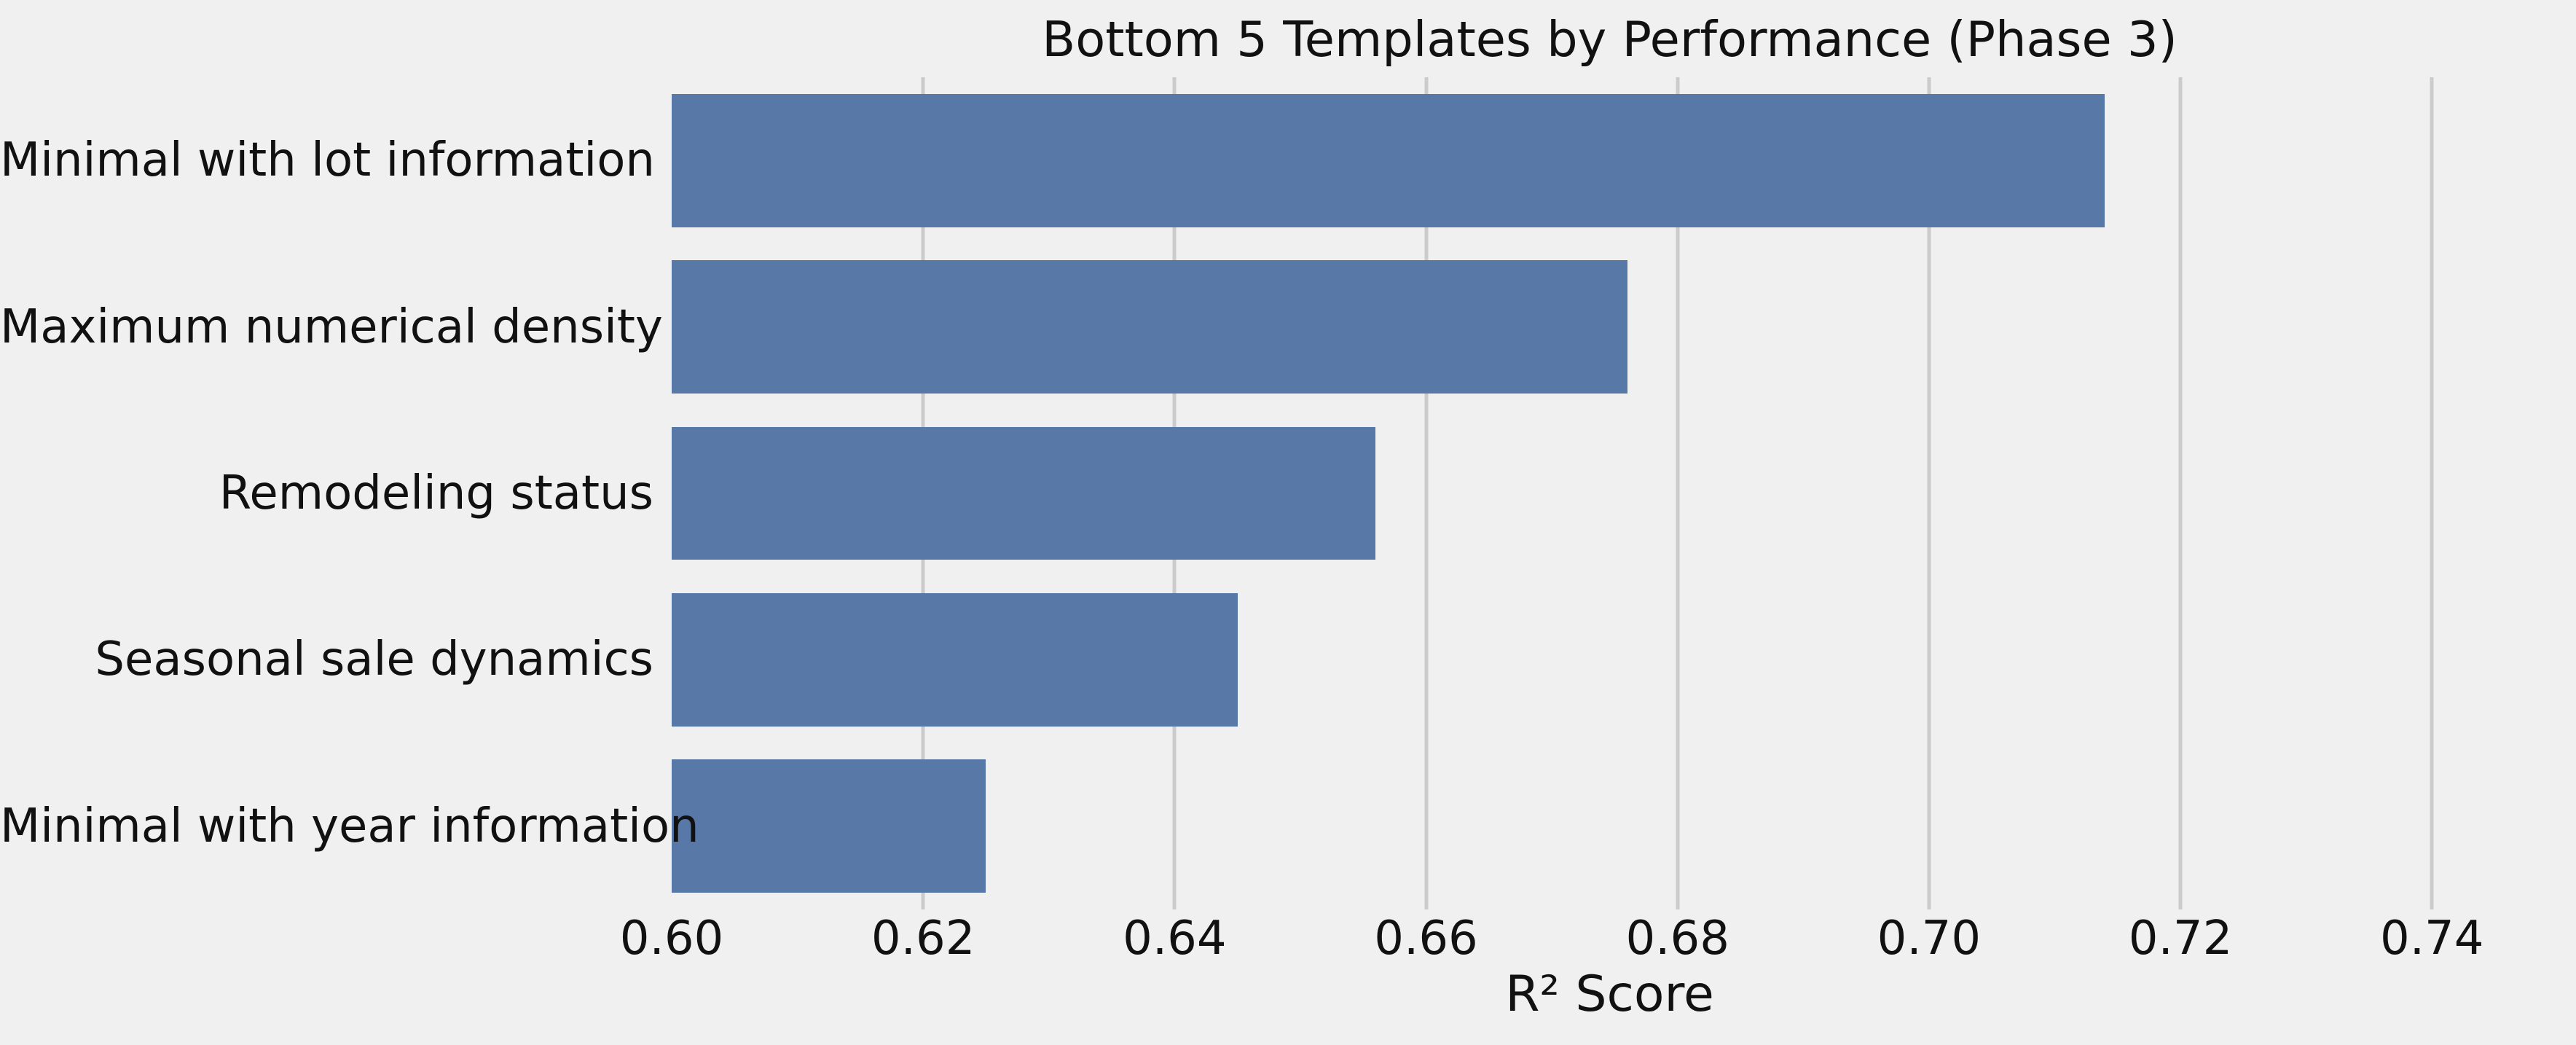 This screenshot has height=1045, width=2576. What do you see at coordinates (2180, 939) in the screenshot?
I see `x-axis-tick-label: 0.72` at bounding box center [2180, 939].